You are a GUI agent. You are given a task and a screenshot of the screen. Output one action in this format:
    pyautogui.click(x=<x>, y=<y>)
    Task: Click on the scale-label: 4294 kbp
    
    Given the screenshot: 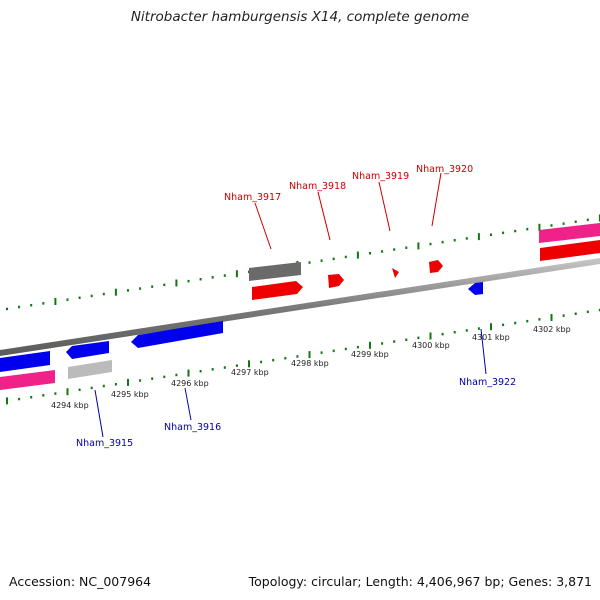 What is the action you would take?
    pyautogui.click(x=70, y=405)
    